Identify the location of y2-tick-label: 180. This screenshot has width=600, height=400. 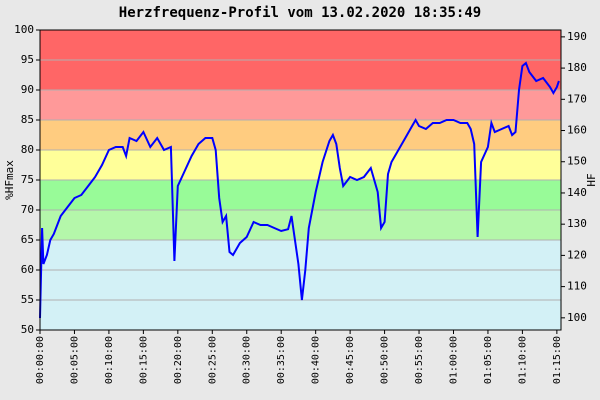
(577, 67).